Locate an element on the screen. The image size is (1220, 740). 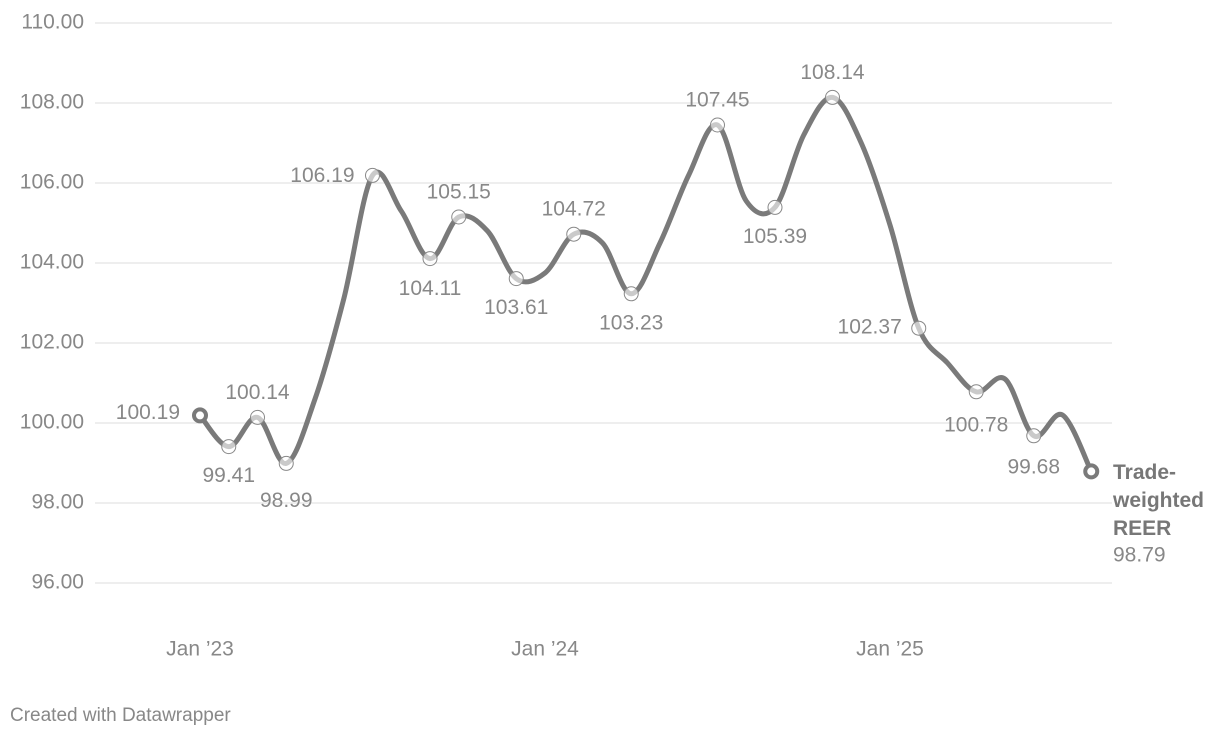
value-label: 106.19 is located at coordinates (322, 175).